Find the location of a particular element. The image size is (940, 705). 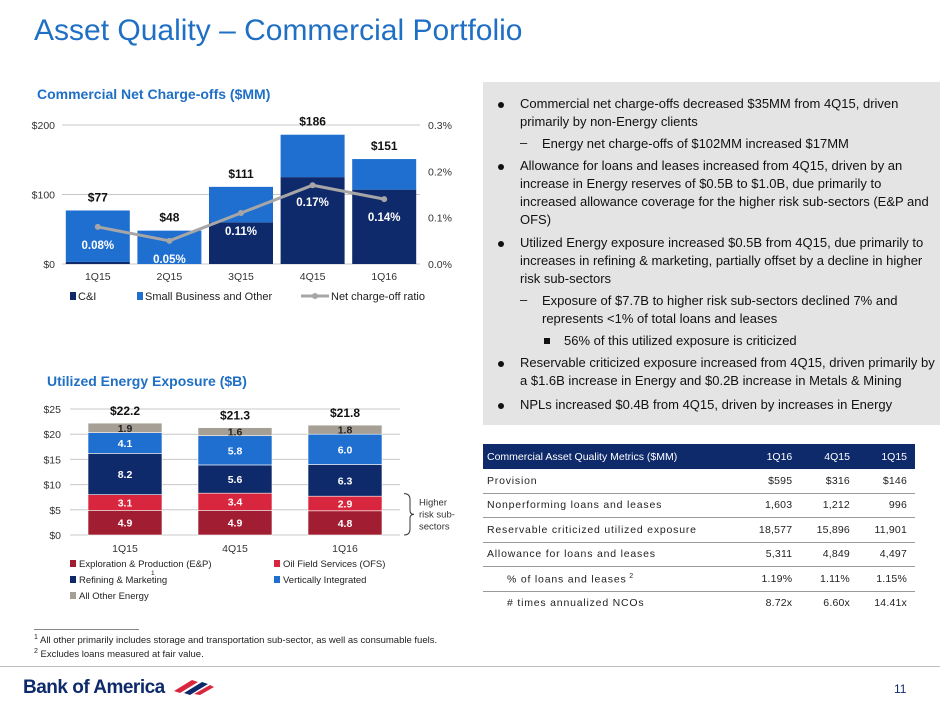

bar-total-label: $111 is located at coordinates (241, 174).